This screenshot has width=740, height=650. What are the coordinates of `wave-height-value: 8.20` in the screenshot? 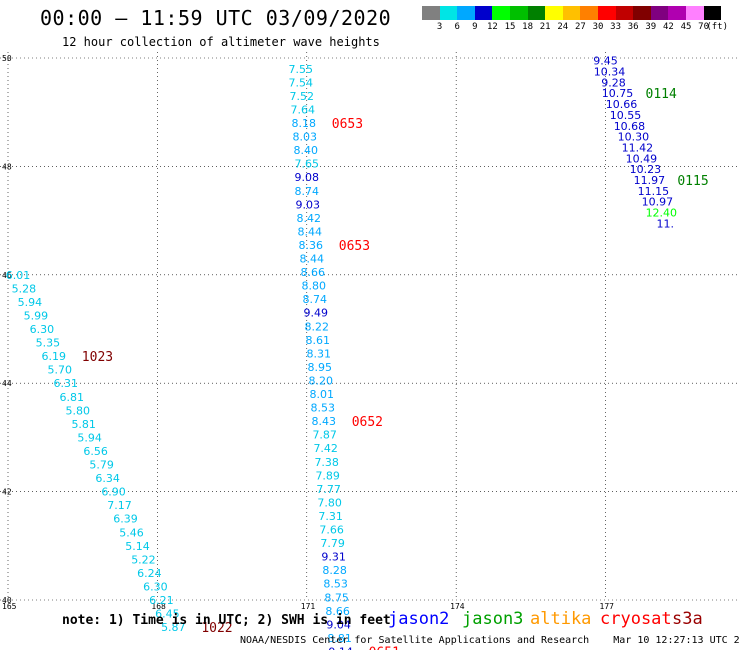 It's located at (320, 380).